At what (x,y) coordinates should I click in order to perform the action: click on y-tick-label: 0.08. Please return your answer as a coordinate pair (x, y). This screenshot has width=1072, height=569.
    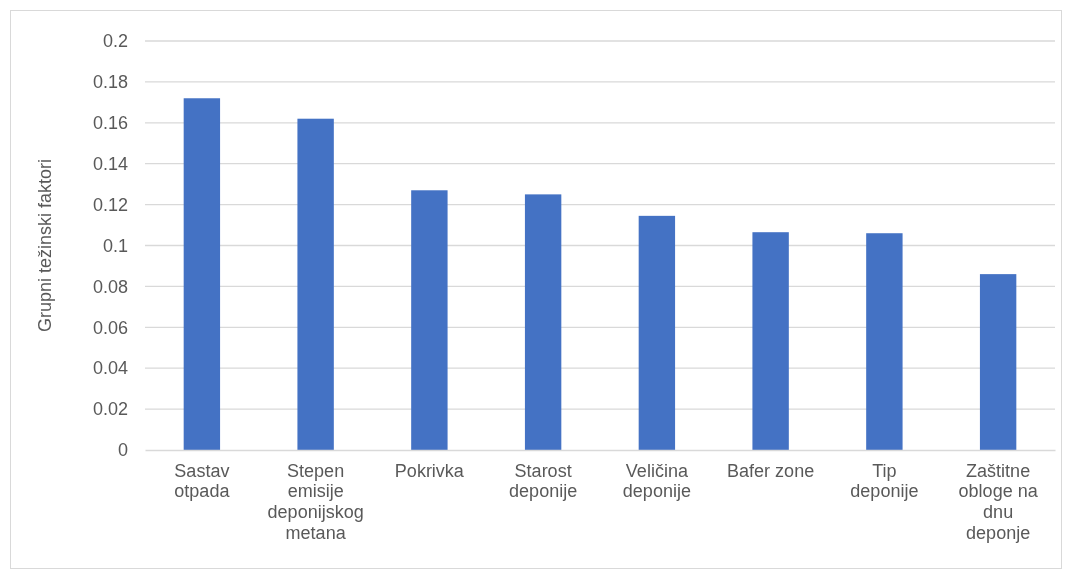
    Looking at the image, I should click on (110, 286).